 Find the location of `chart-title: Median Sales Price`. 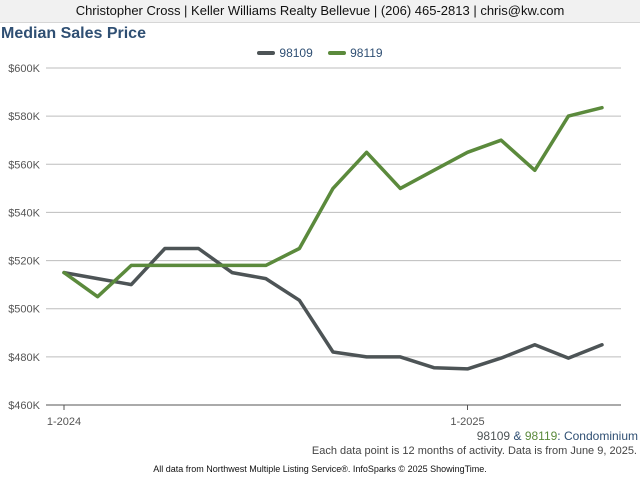

chart-title: Median Sales Price is located at coordinates (73, 33).